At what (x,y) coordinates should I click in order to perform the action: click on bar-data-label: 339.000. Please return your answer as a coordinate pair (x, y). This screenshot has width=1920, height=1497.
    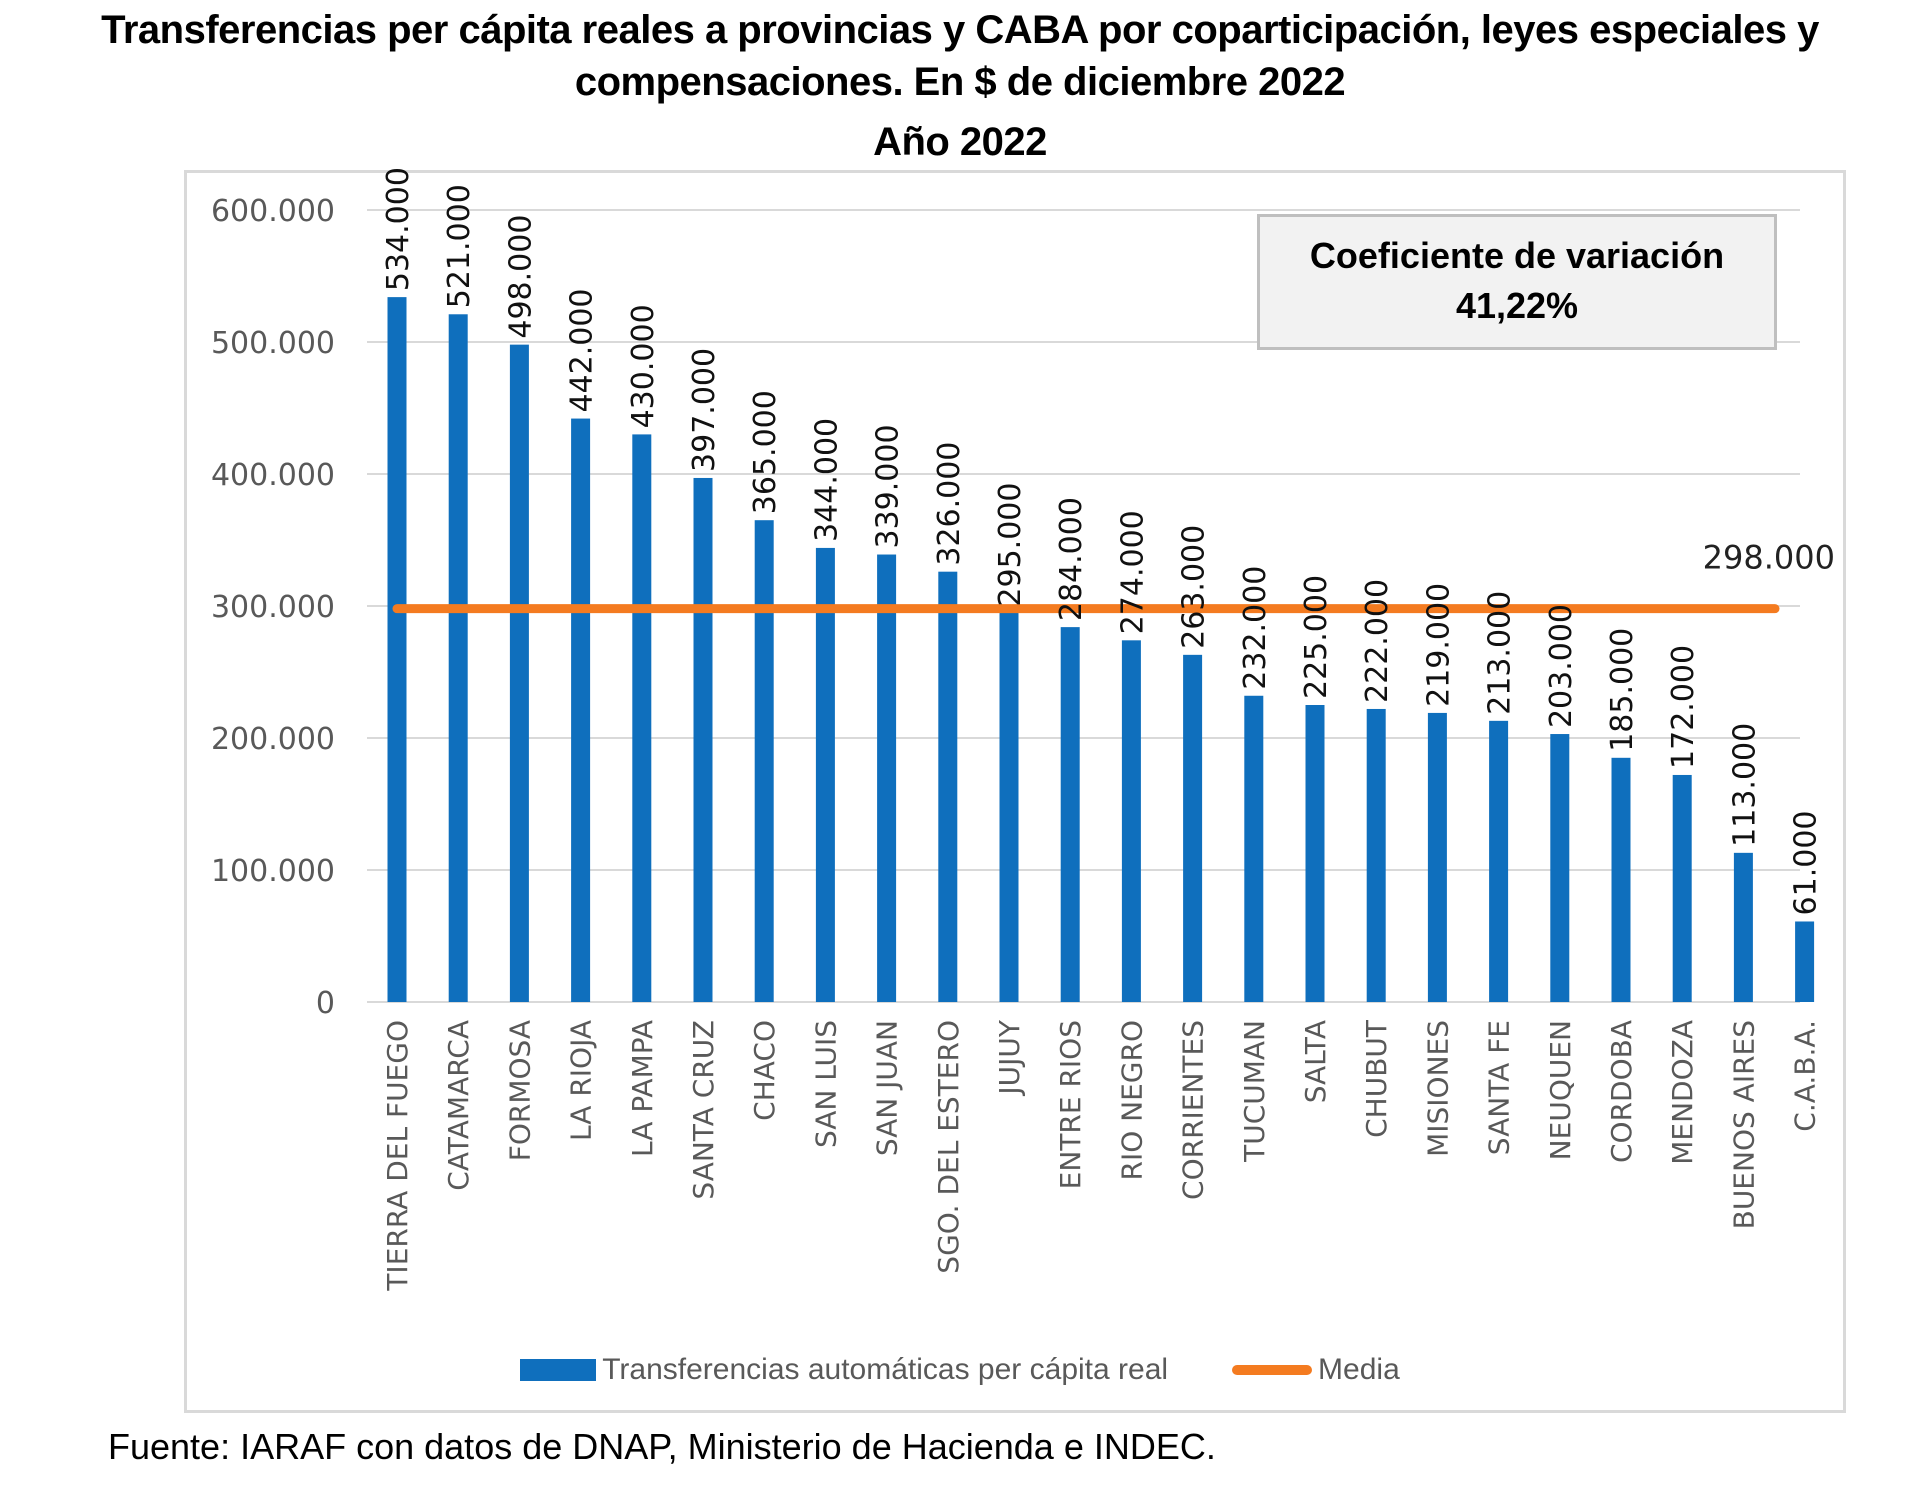
    Looking at the image, I should click on (888, 486).